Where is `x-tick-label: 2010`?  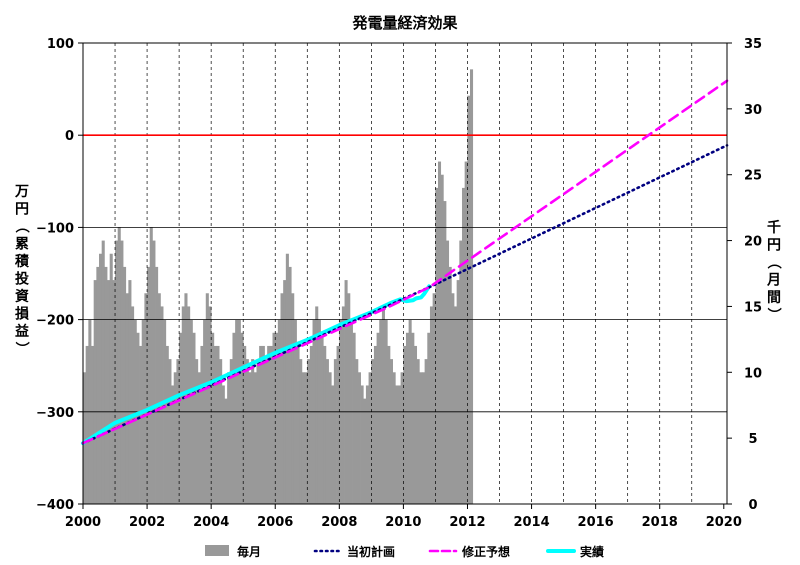 x-tick-label: 2010 is located at coordinates (403, 522).